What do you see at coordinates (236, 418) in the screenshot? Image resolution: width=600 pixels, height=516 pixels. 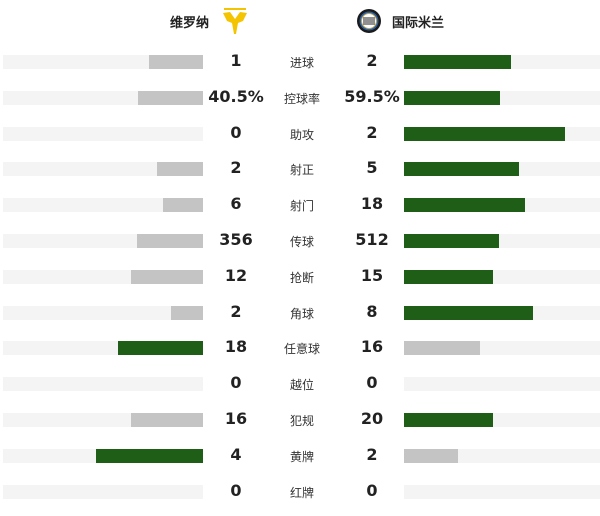 I see `home-value: 16` at bounding box center [236, 418].